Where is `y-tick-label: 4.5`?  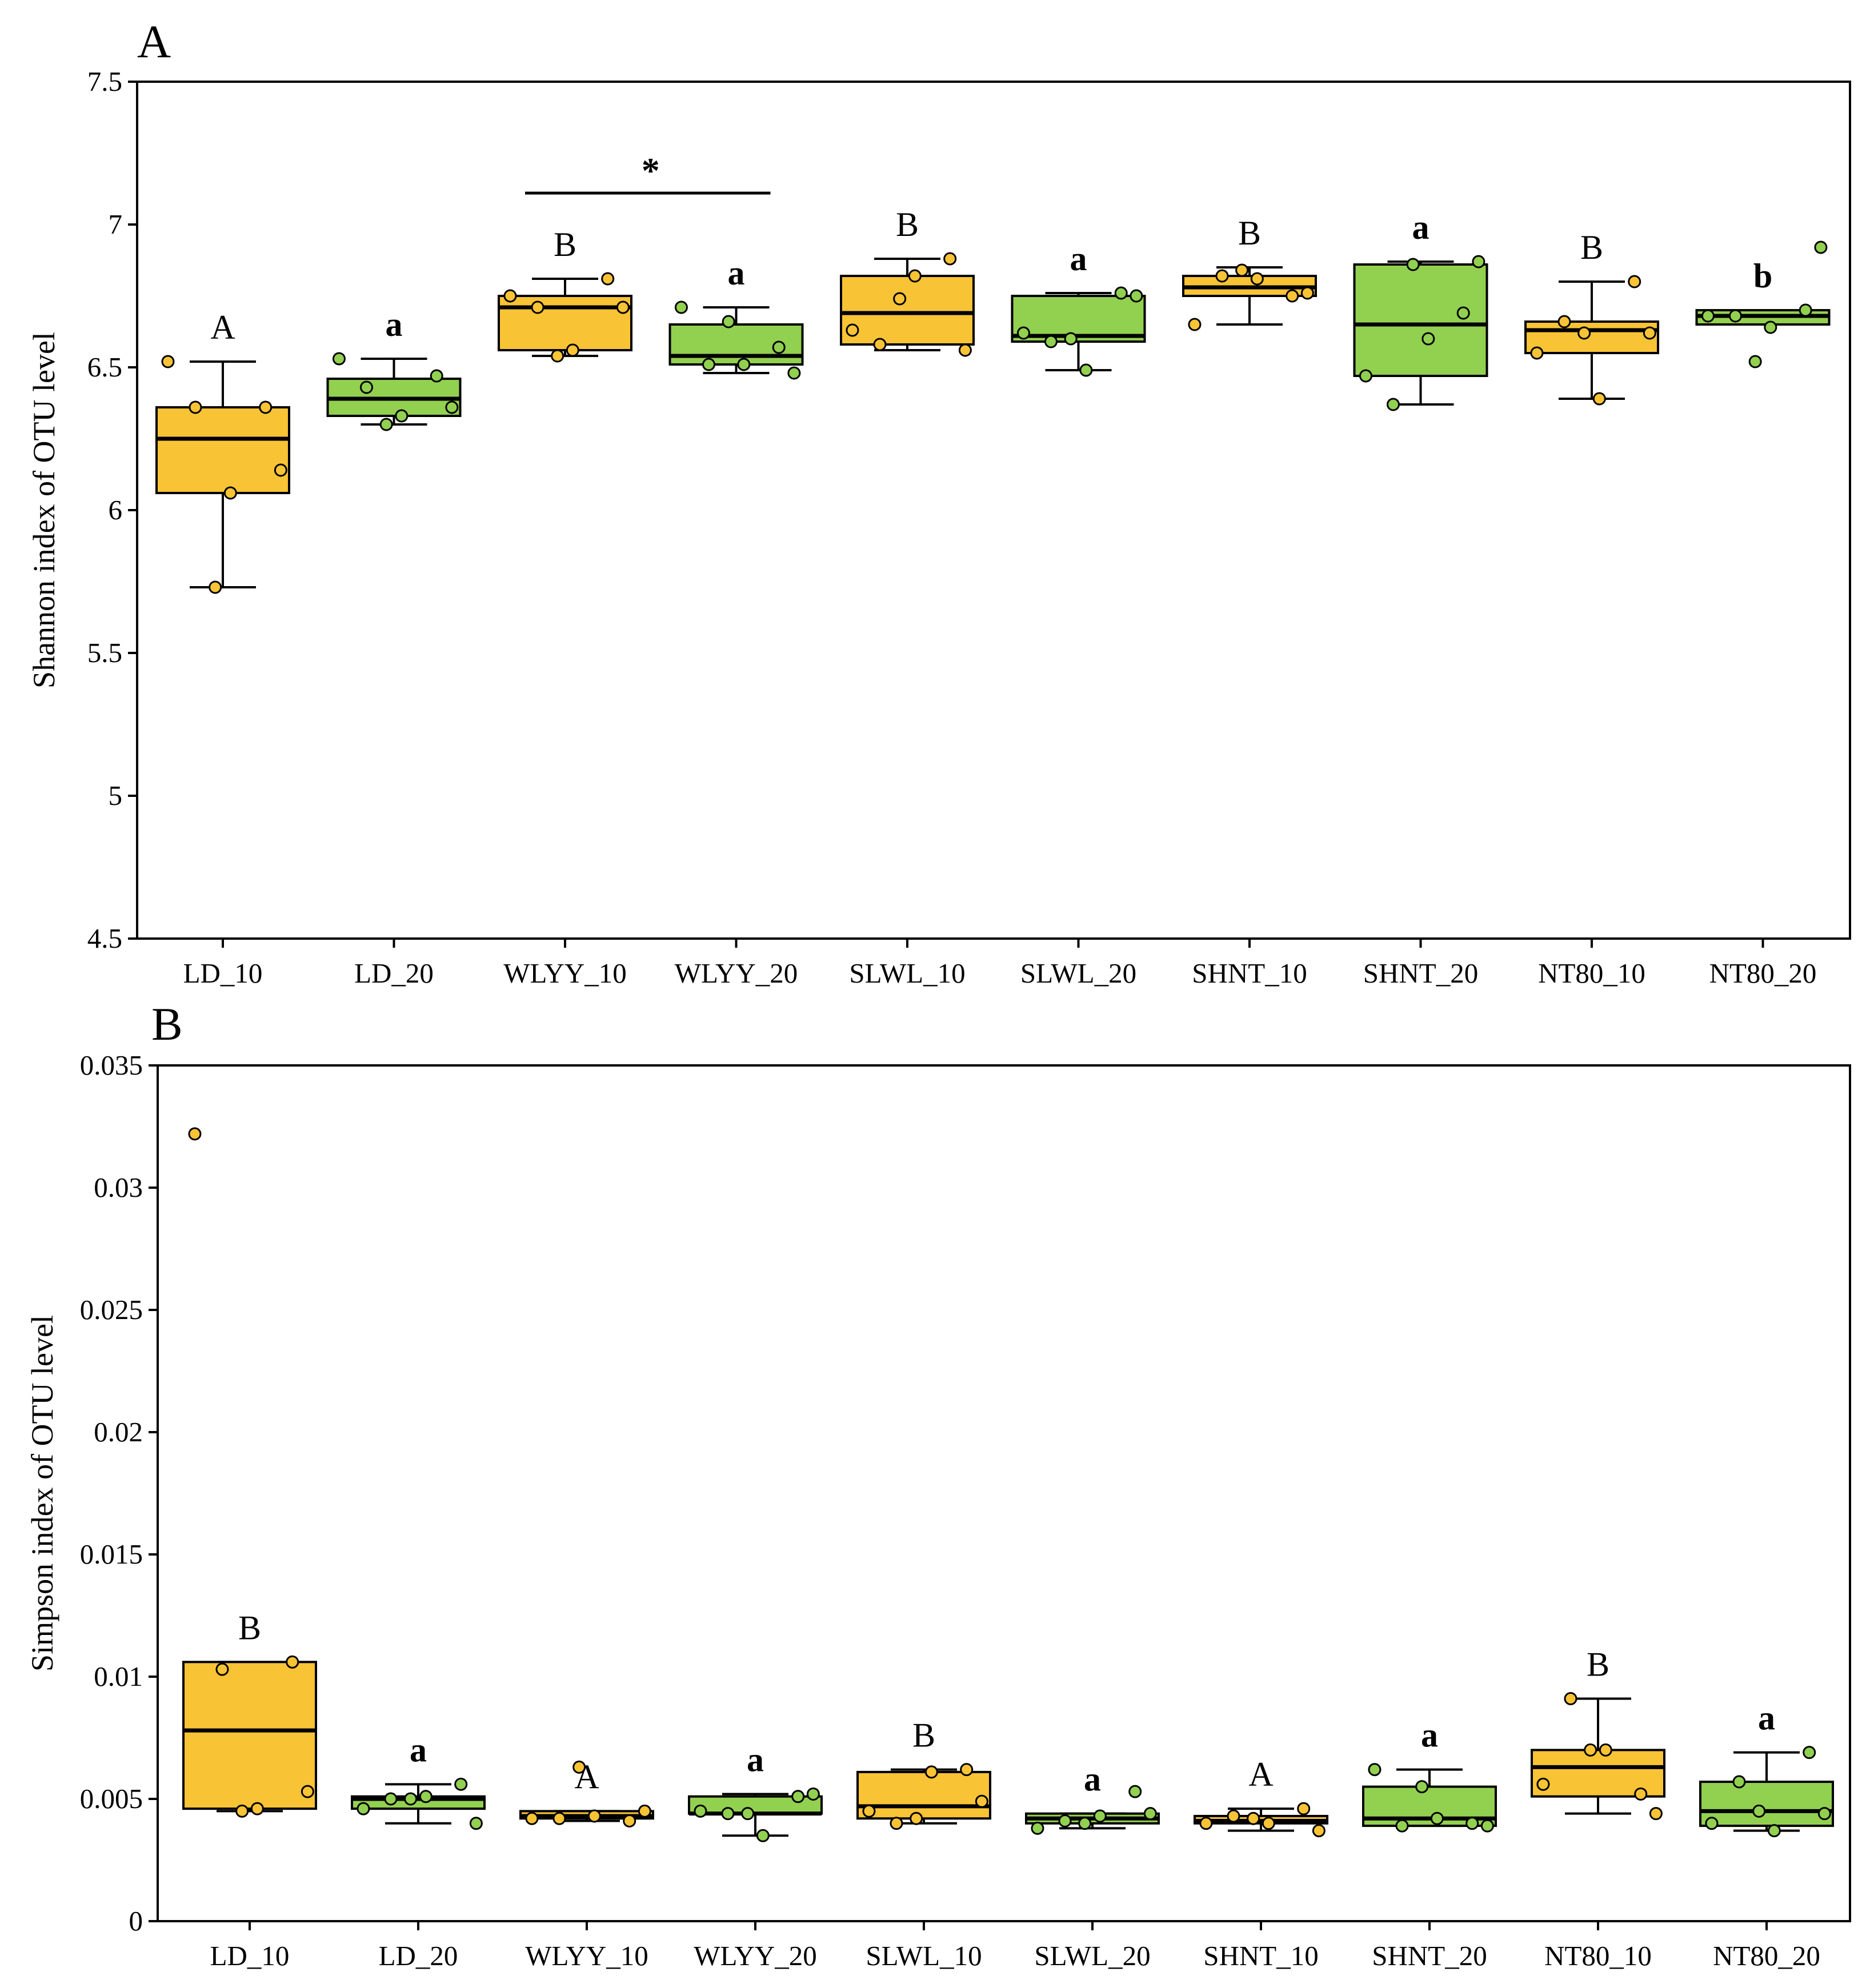
y-tick-label: 4.5 is located at coordinates (104, 938).